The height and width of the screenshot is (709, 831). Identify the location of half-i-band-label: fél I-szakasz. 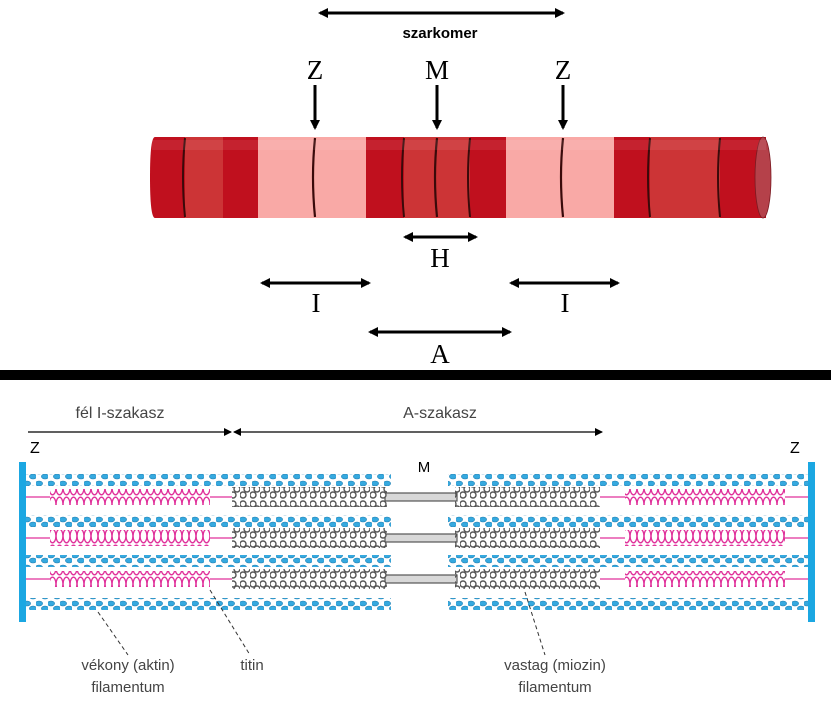
(120, 413).